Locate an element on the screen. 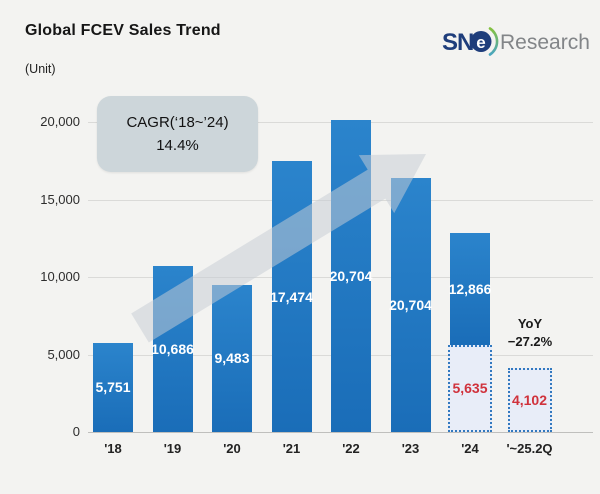 This screenshot has width=600, height=494. logo-e-disc is located at coordinates (481, 41).